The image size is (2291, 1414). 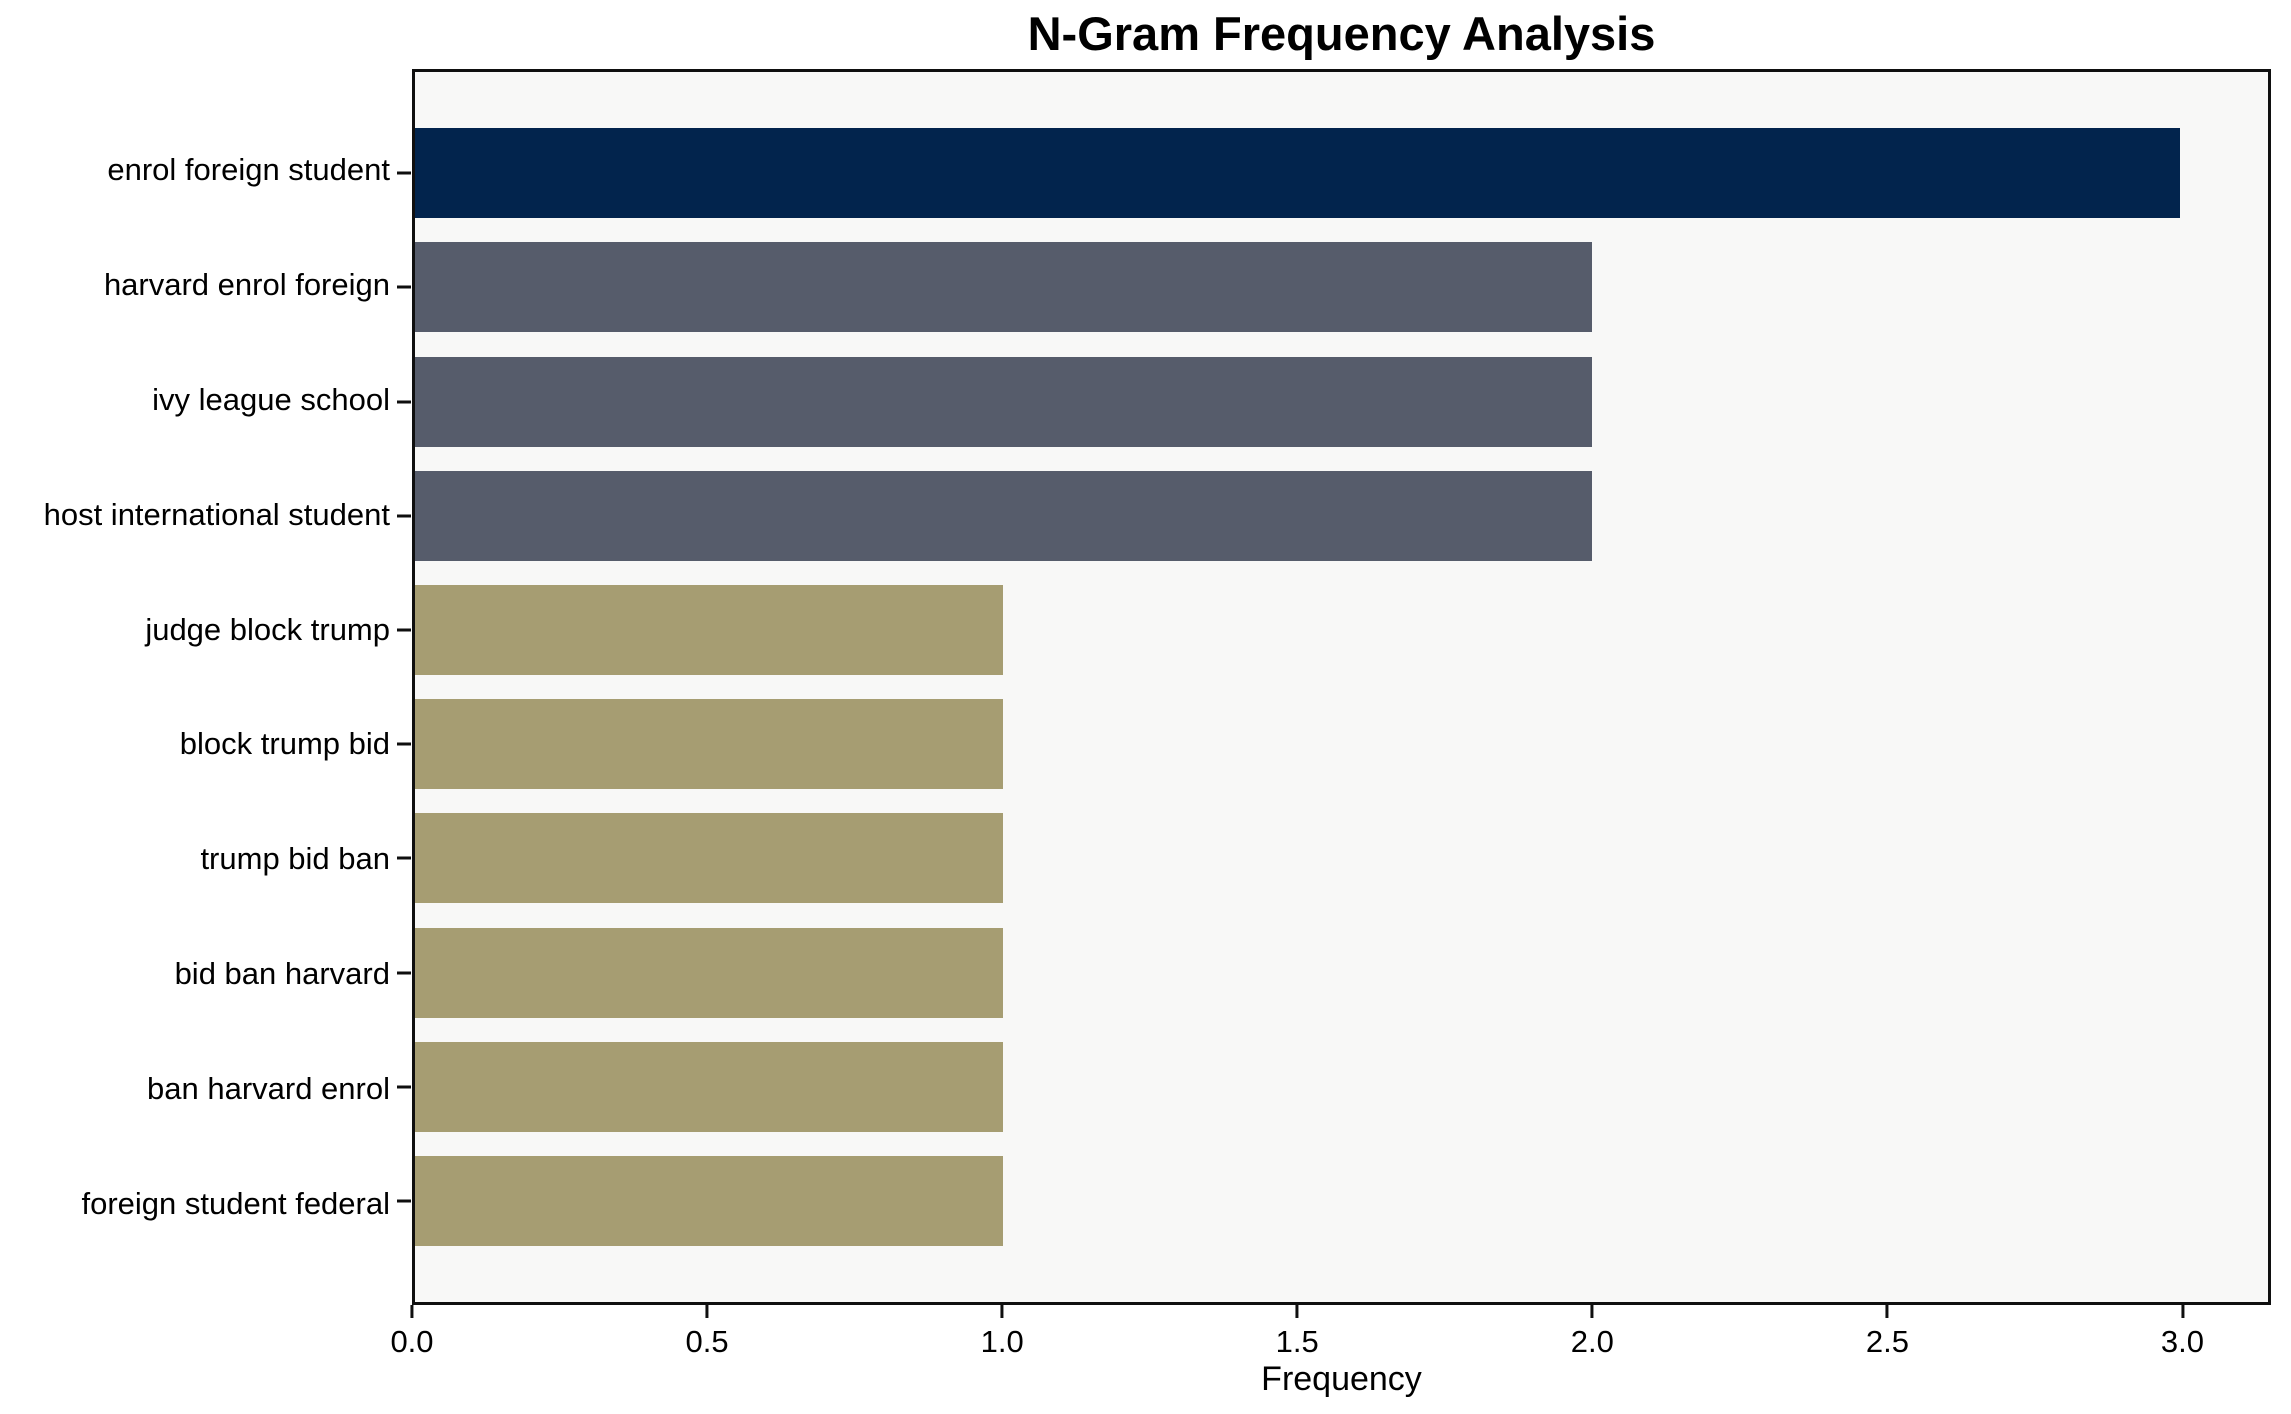 I want to click on y-tick-label: foreign student federal, so click(x=236, y=1203).